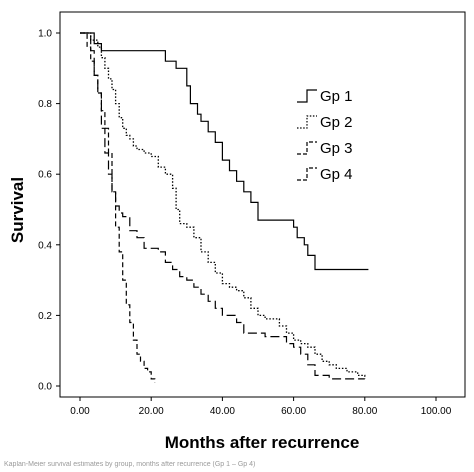 This screenshot has width=474, height=472. I want to click on x-tick-label: 100.00, so click(436, 411).